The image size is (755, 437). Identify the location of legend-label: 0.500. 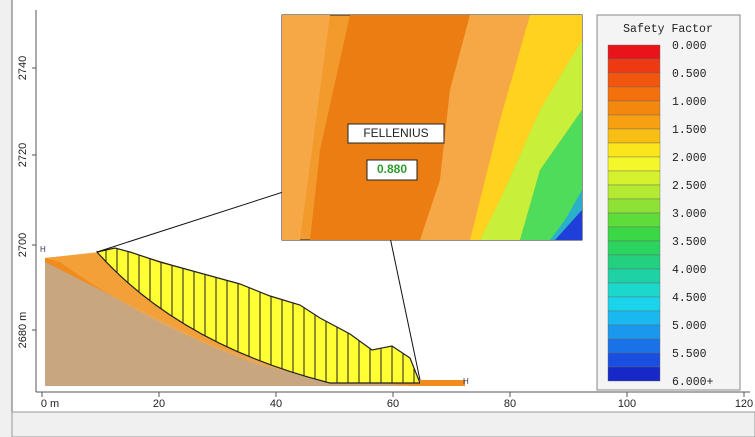
(689, 74).